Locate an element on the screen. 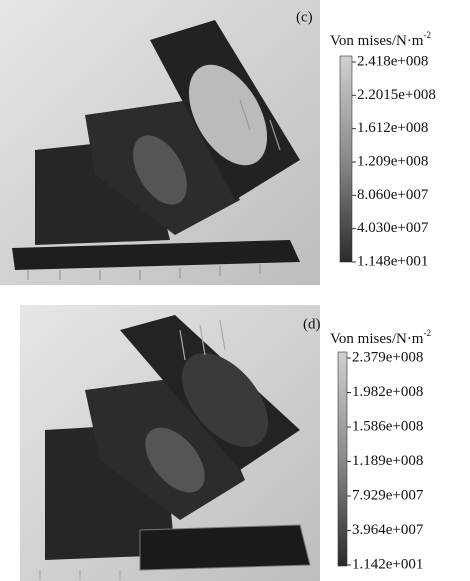  legend-tick-label: 1.586e+008 is located at coordinates (387, 426).